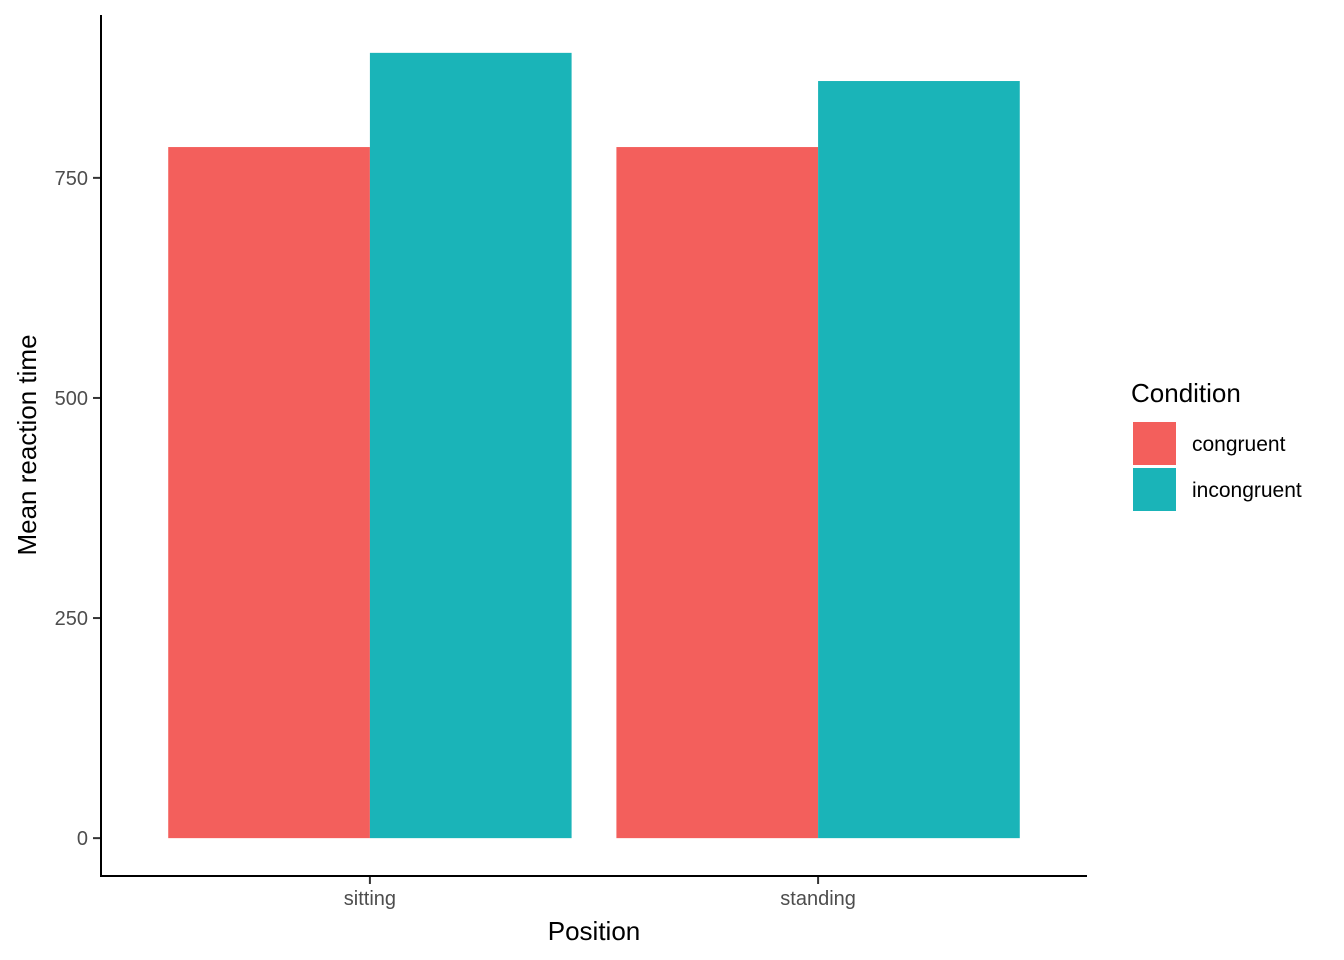 This screenshot has height=960, width=1344. Describe the element at coordinates (594, 931) in the screenshot. I see `x-axis-title: Position` at that location.